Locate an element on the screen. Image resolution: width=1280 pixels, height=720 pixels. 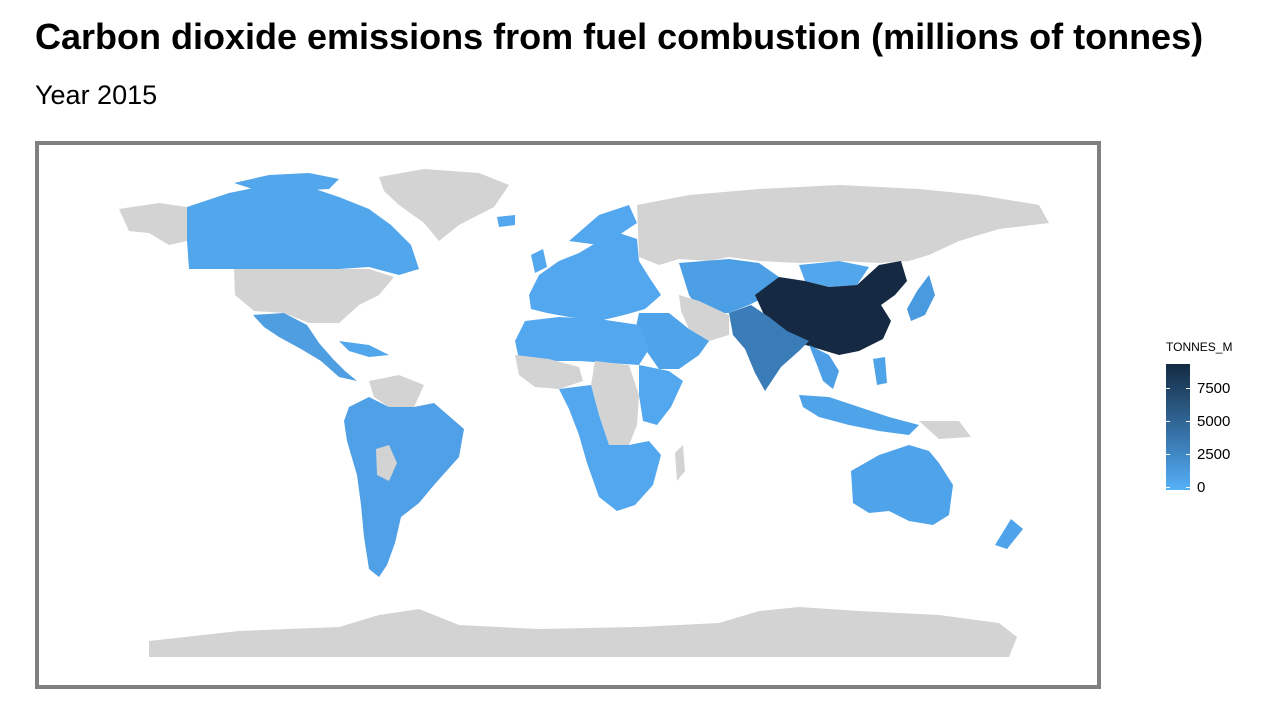
india-region is located at coordinates (769, 348).